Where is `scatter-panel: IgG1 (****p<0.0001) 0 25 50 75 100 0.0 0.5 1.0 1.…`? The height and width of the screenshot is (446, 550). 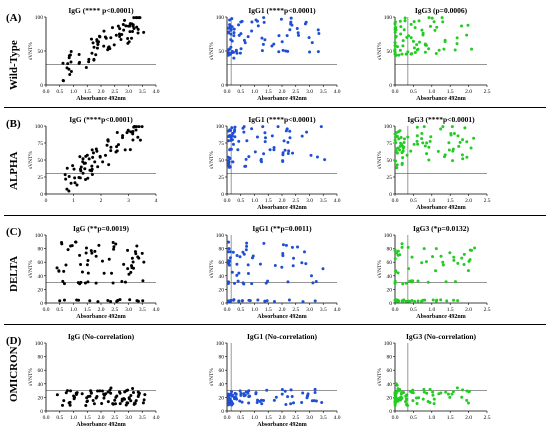
scatter-panel: IgG1 (****p<0.0001) 0 25 50 75 100 0.0 0.5 1.0 1.… is located at coordinates (275, 163).